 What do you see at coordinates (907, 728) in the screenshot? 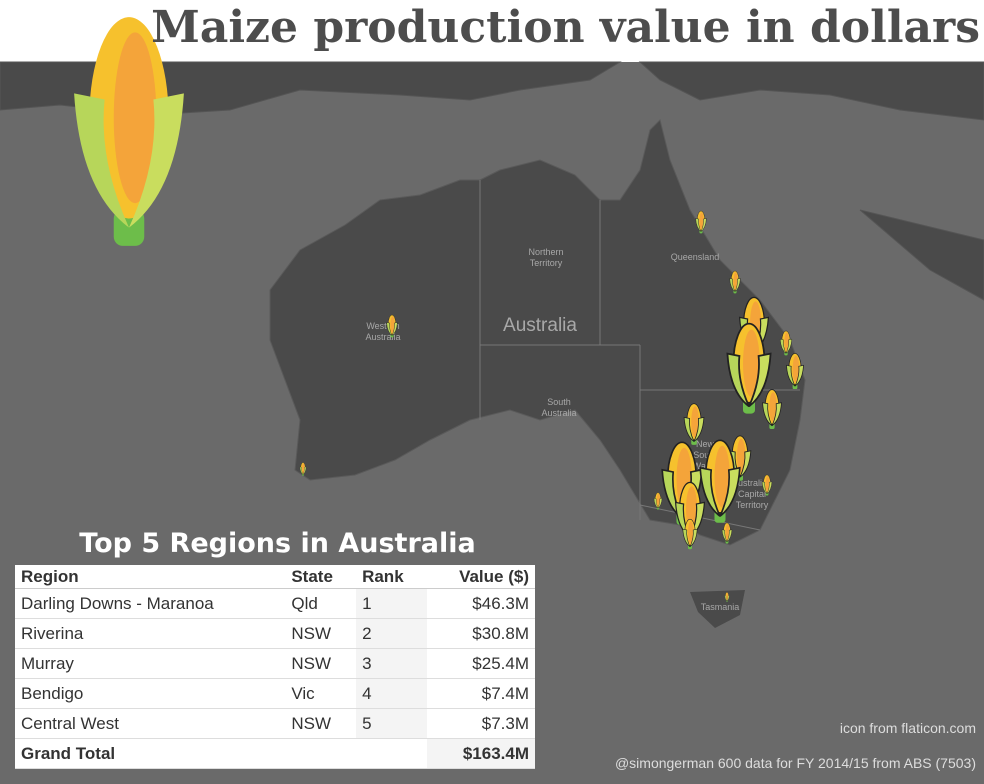
I see `credit: icon from flaticon.com` at bounding box center [907, 728].